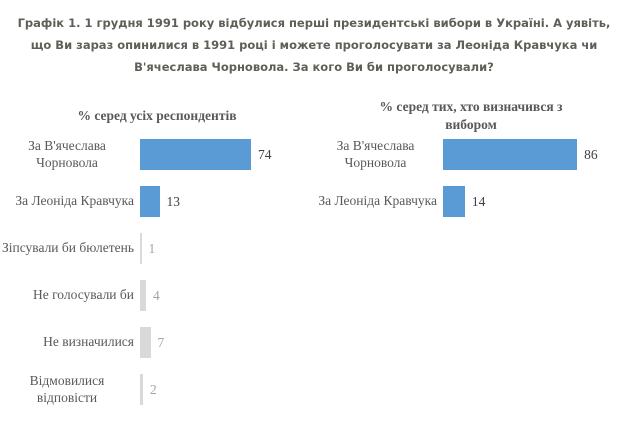 The height and width of the screenshot is (422, 628). Describe the element at coordinates (141, 389) in the screenshot. I see `bar-refused` at that location.